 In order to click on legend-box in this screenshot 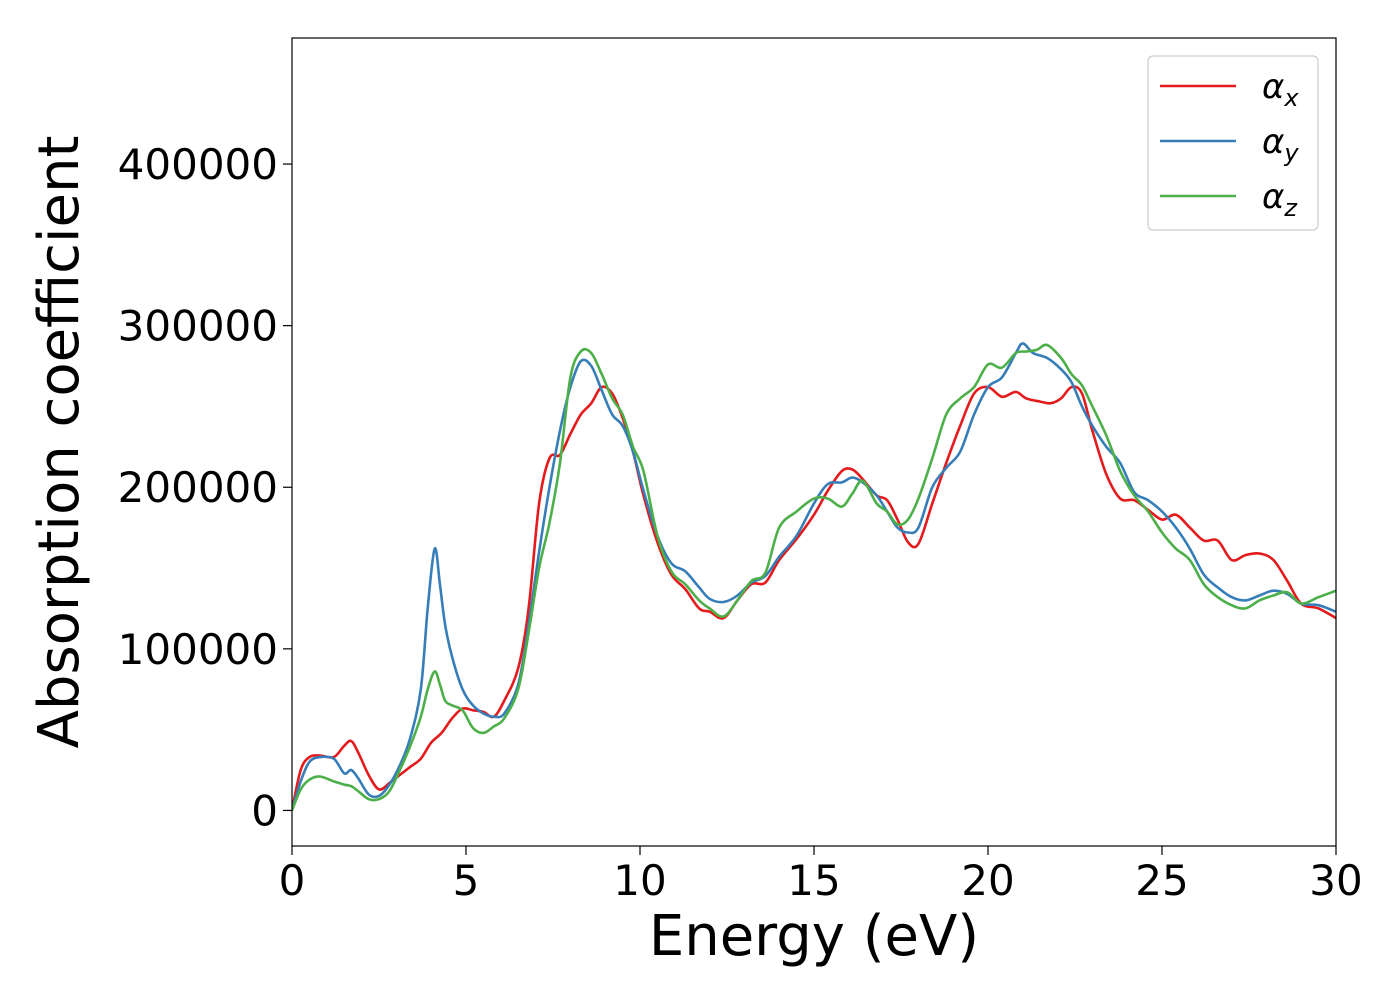, I will do `click(1233, 143)`.